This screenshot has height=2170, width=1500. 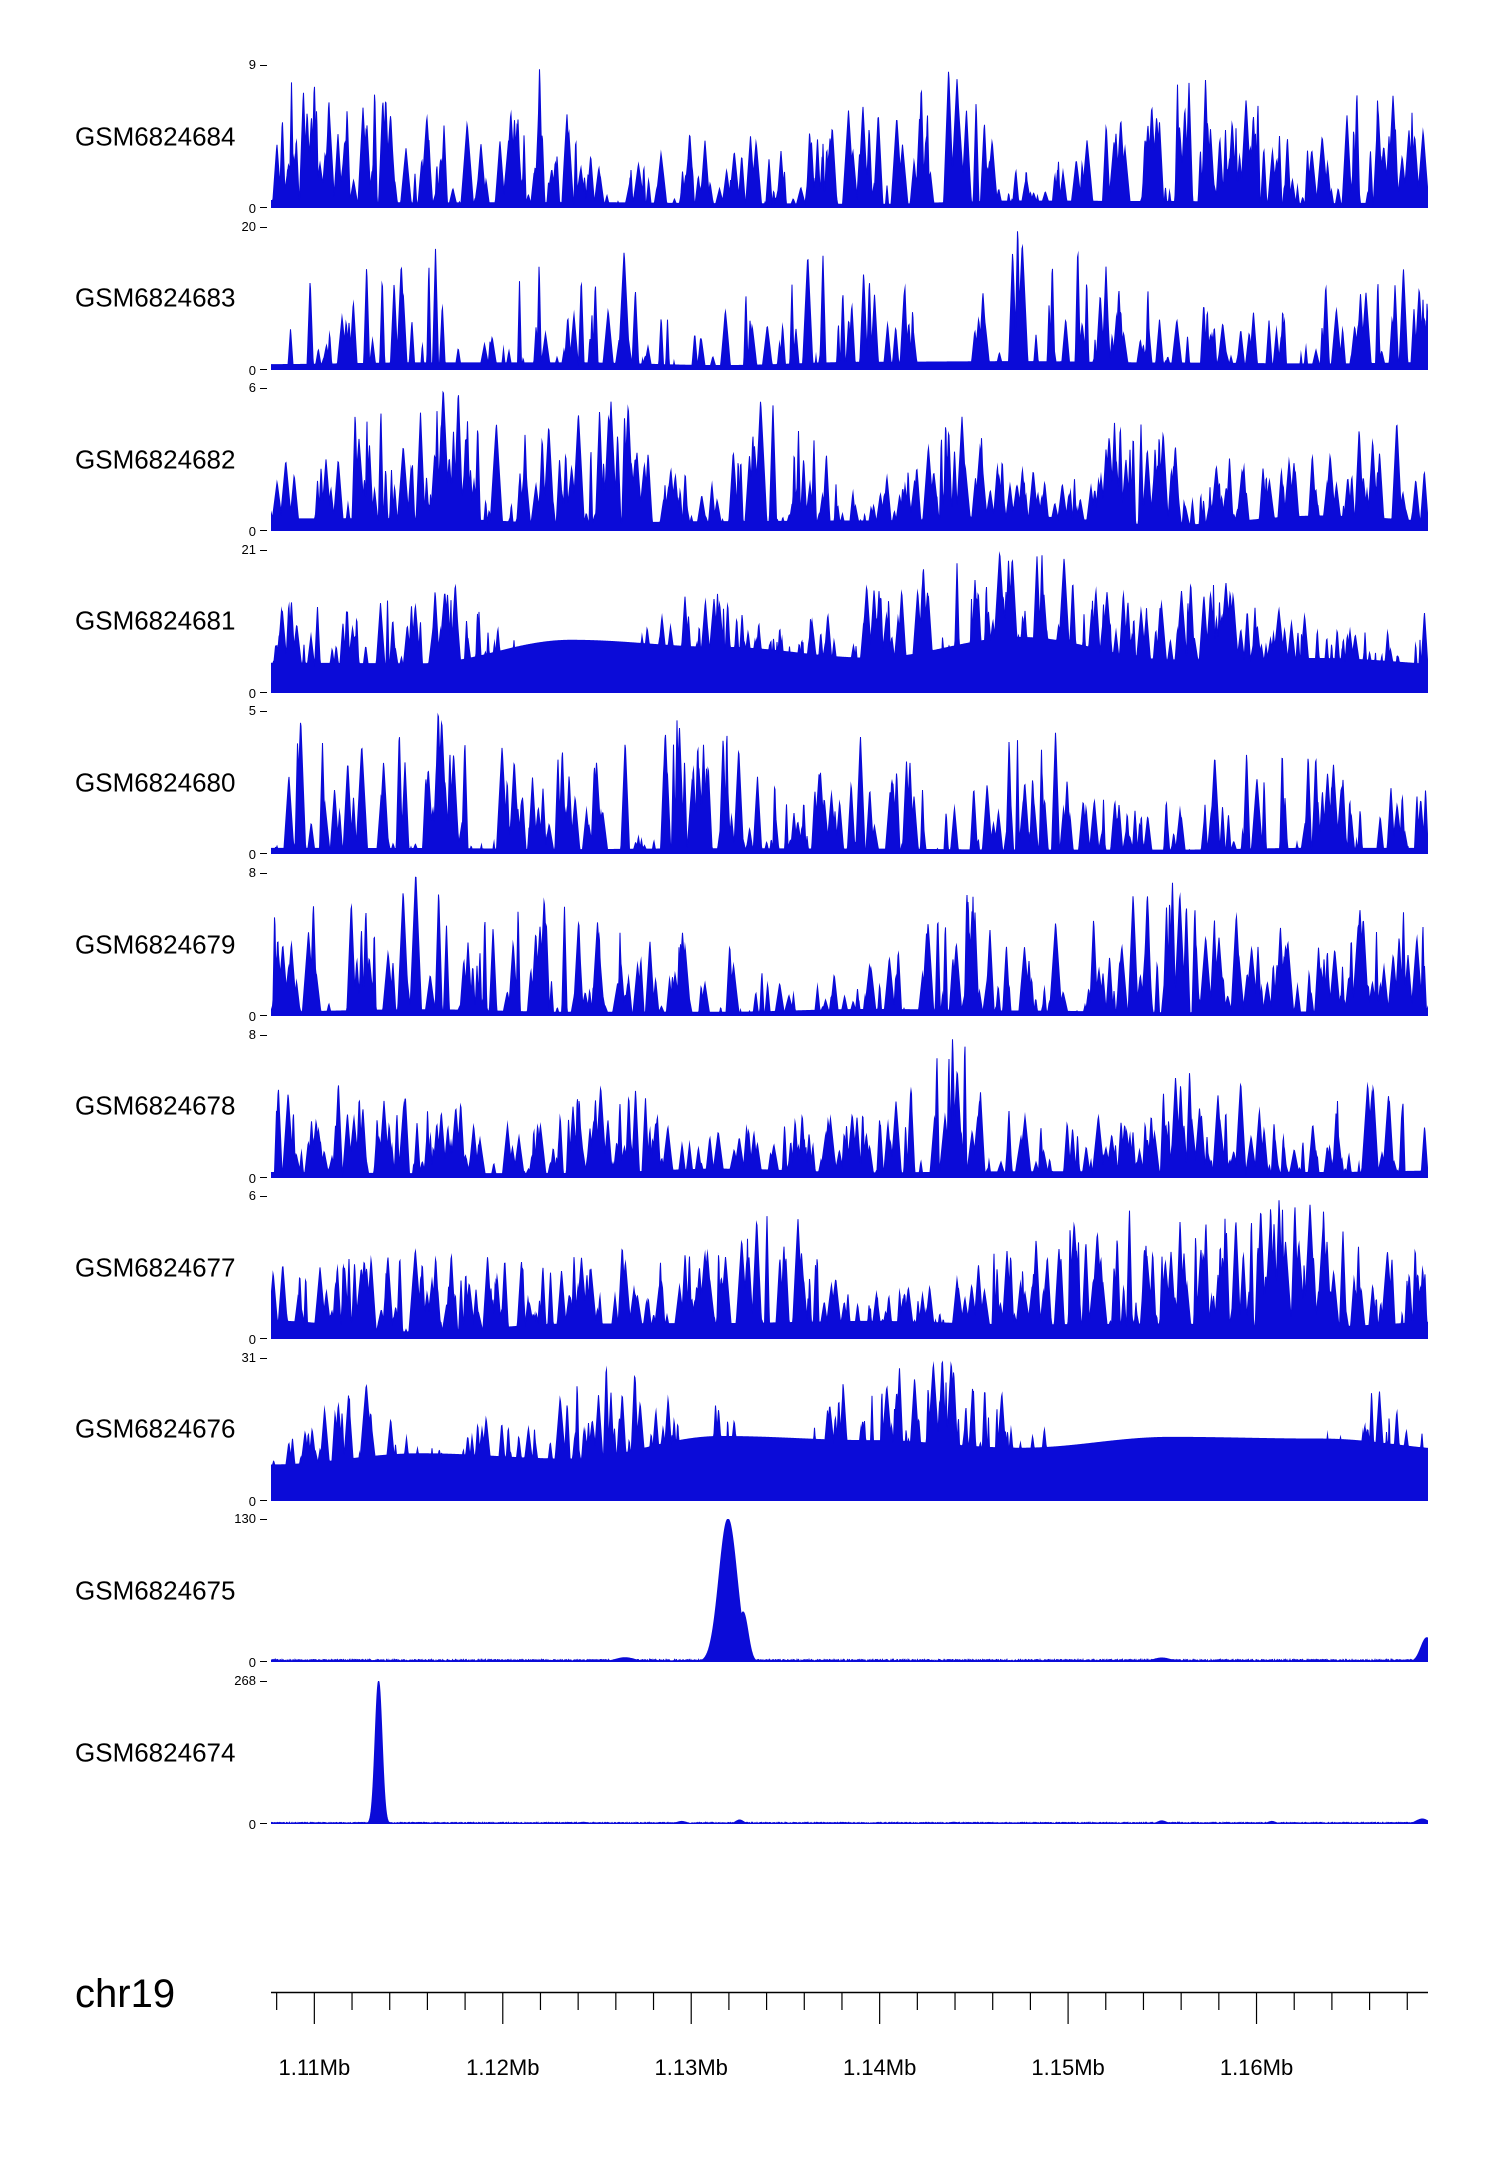 I want to click on track-row: GSM6824675 130 0, so click(x=750, y=1590).